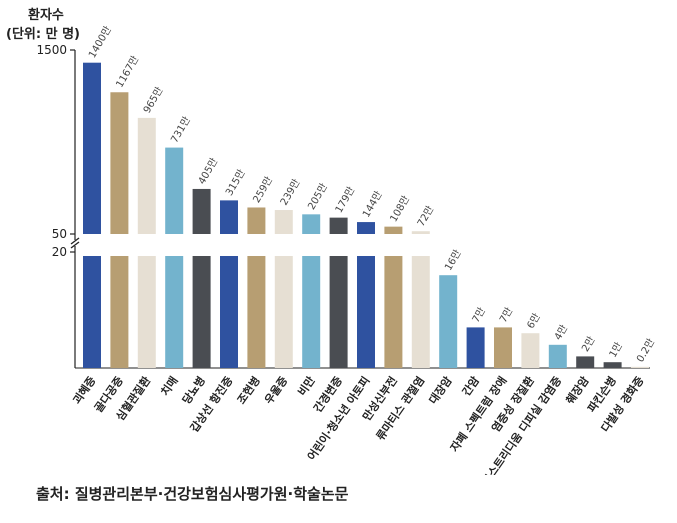 The width and height of the screenshot is (677, 523). Describe the element at coordinates (645, 351) in the screenshot. I see `value-label: 0.2만` at that location.